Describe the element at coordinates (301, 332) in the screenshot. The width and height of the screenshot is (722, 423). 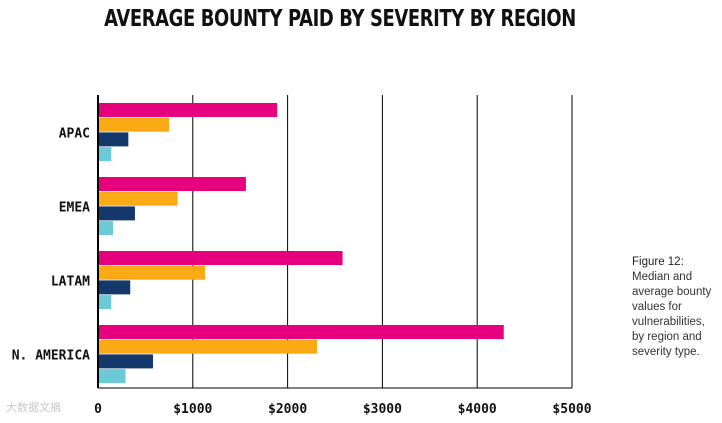
I see `bar-n-america-critical` at that location.